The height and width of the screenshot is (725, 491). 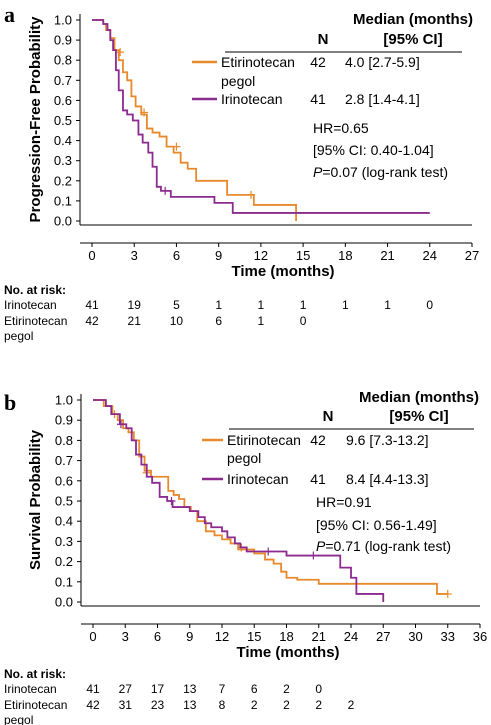 I want to click on y-tick-label: 0.3, so click(x=63, y=160).